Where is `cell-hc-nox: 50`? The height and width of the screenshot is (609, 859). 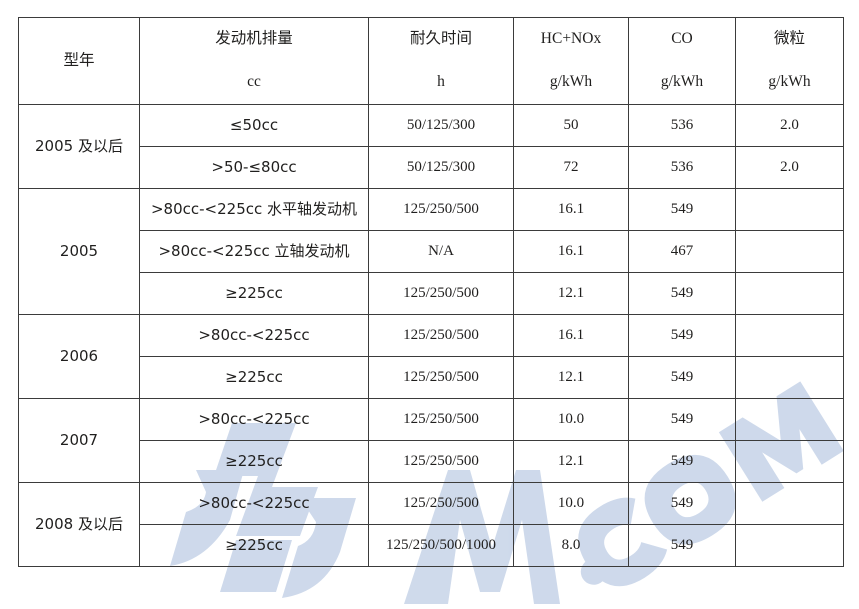
cell-hc-nox: 50 is located at coordinates (571, 125).